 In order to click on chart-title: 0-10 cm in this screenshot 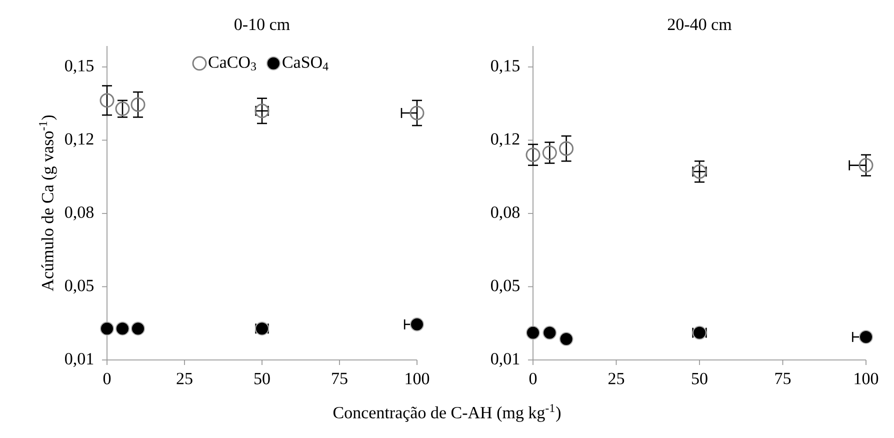, I will do `click(262, 24)`.